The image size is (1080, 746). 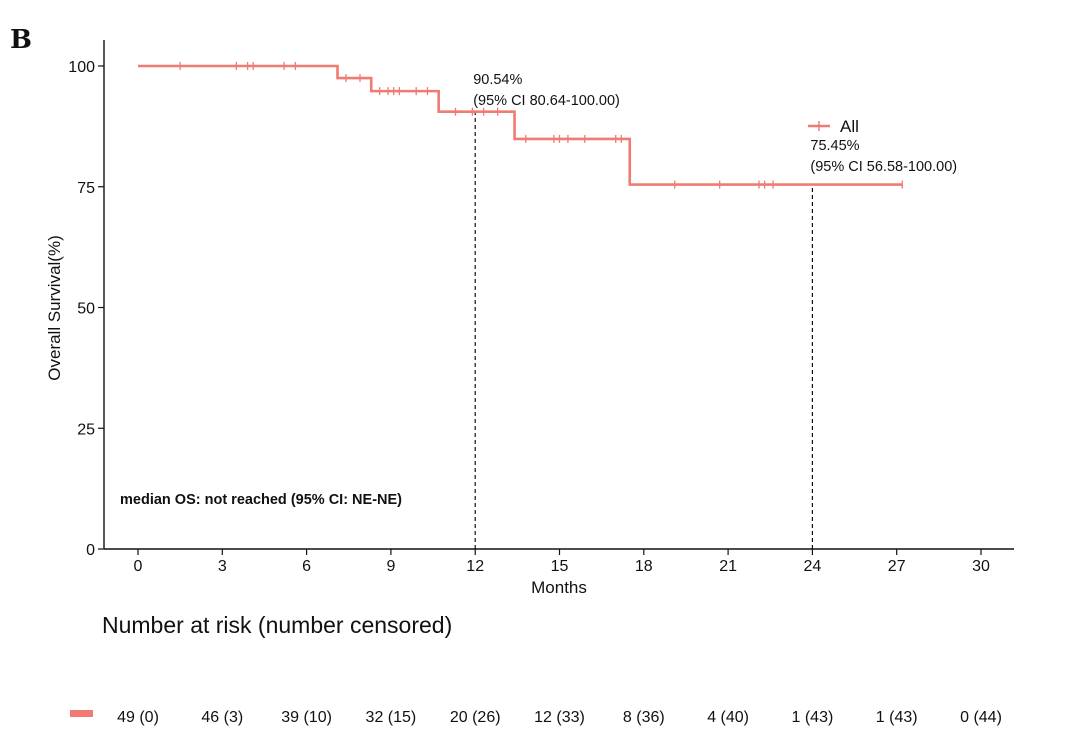 What do you see at coordinates (81, 713) in the screenshot?
I see `risk-table-swatch` at bounding box center [81, 713].